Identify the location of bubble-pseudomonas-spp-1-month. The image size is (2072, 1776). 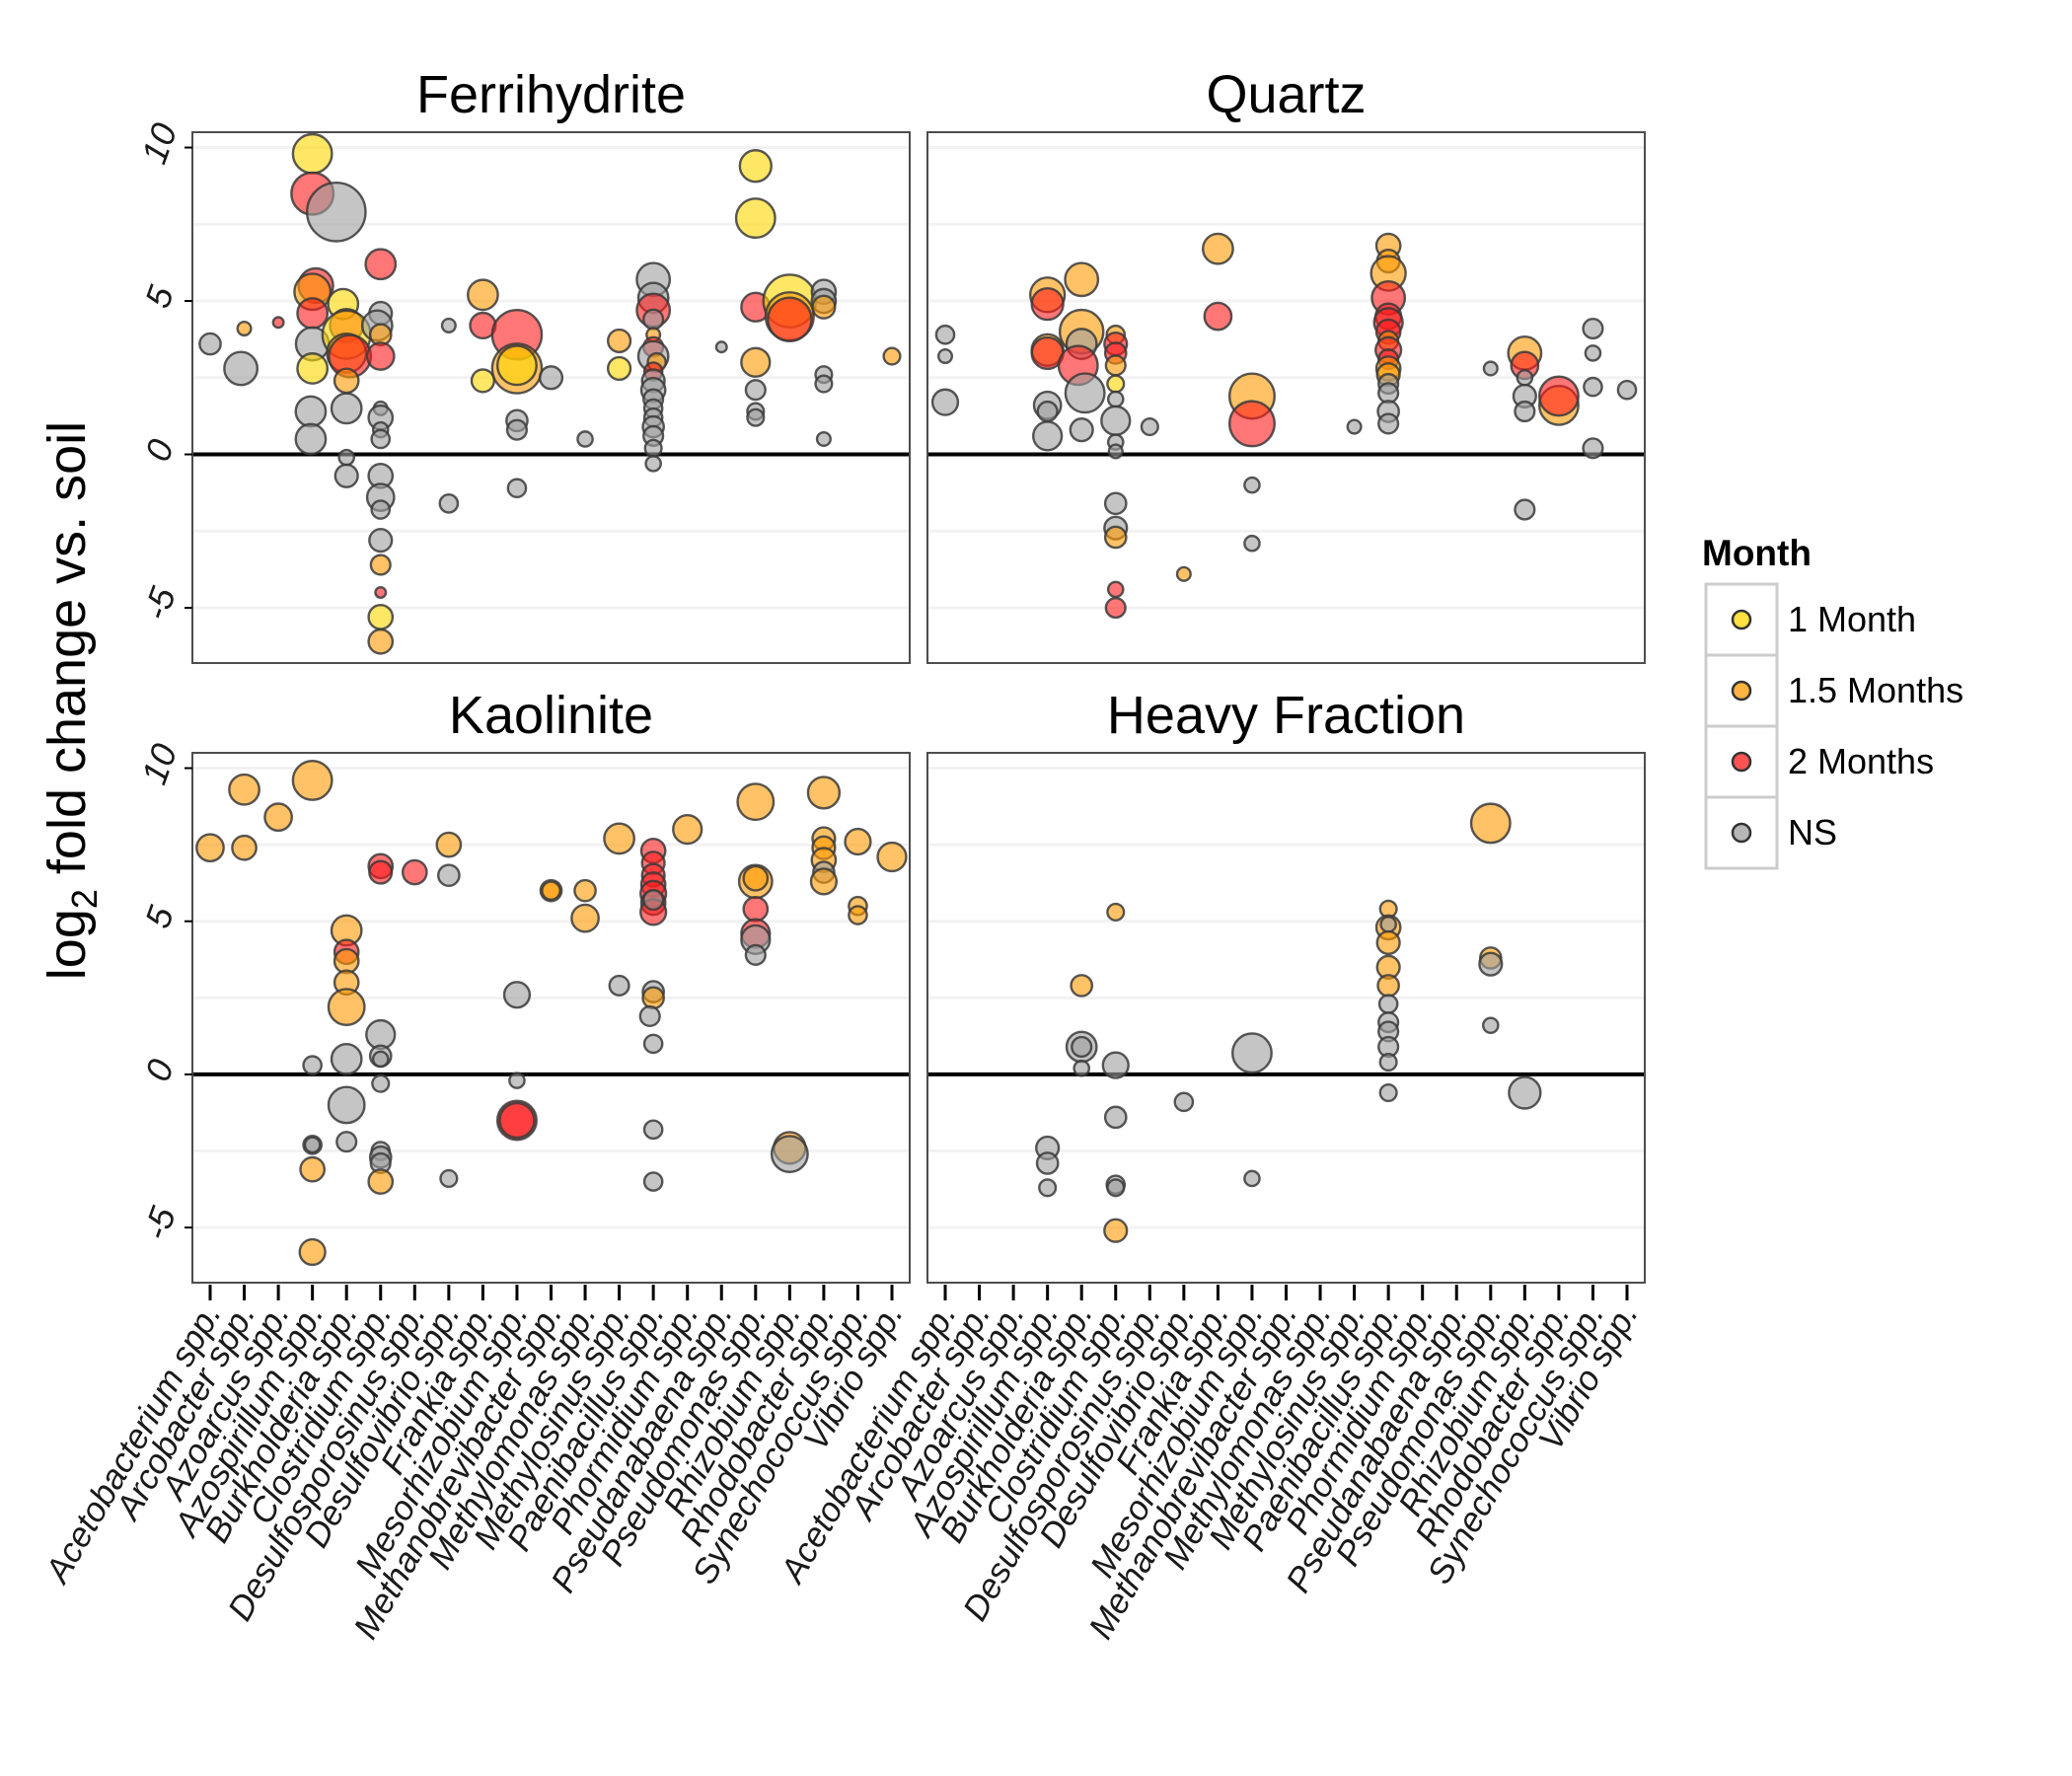
(755, 166).